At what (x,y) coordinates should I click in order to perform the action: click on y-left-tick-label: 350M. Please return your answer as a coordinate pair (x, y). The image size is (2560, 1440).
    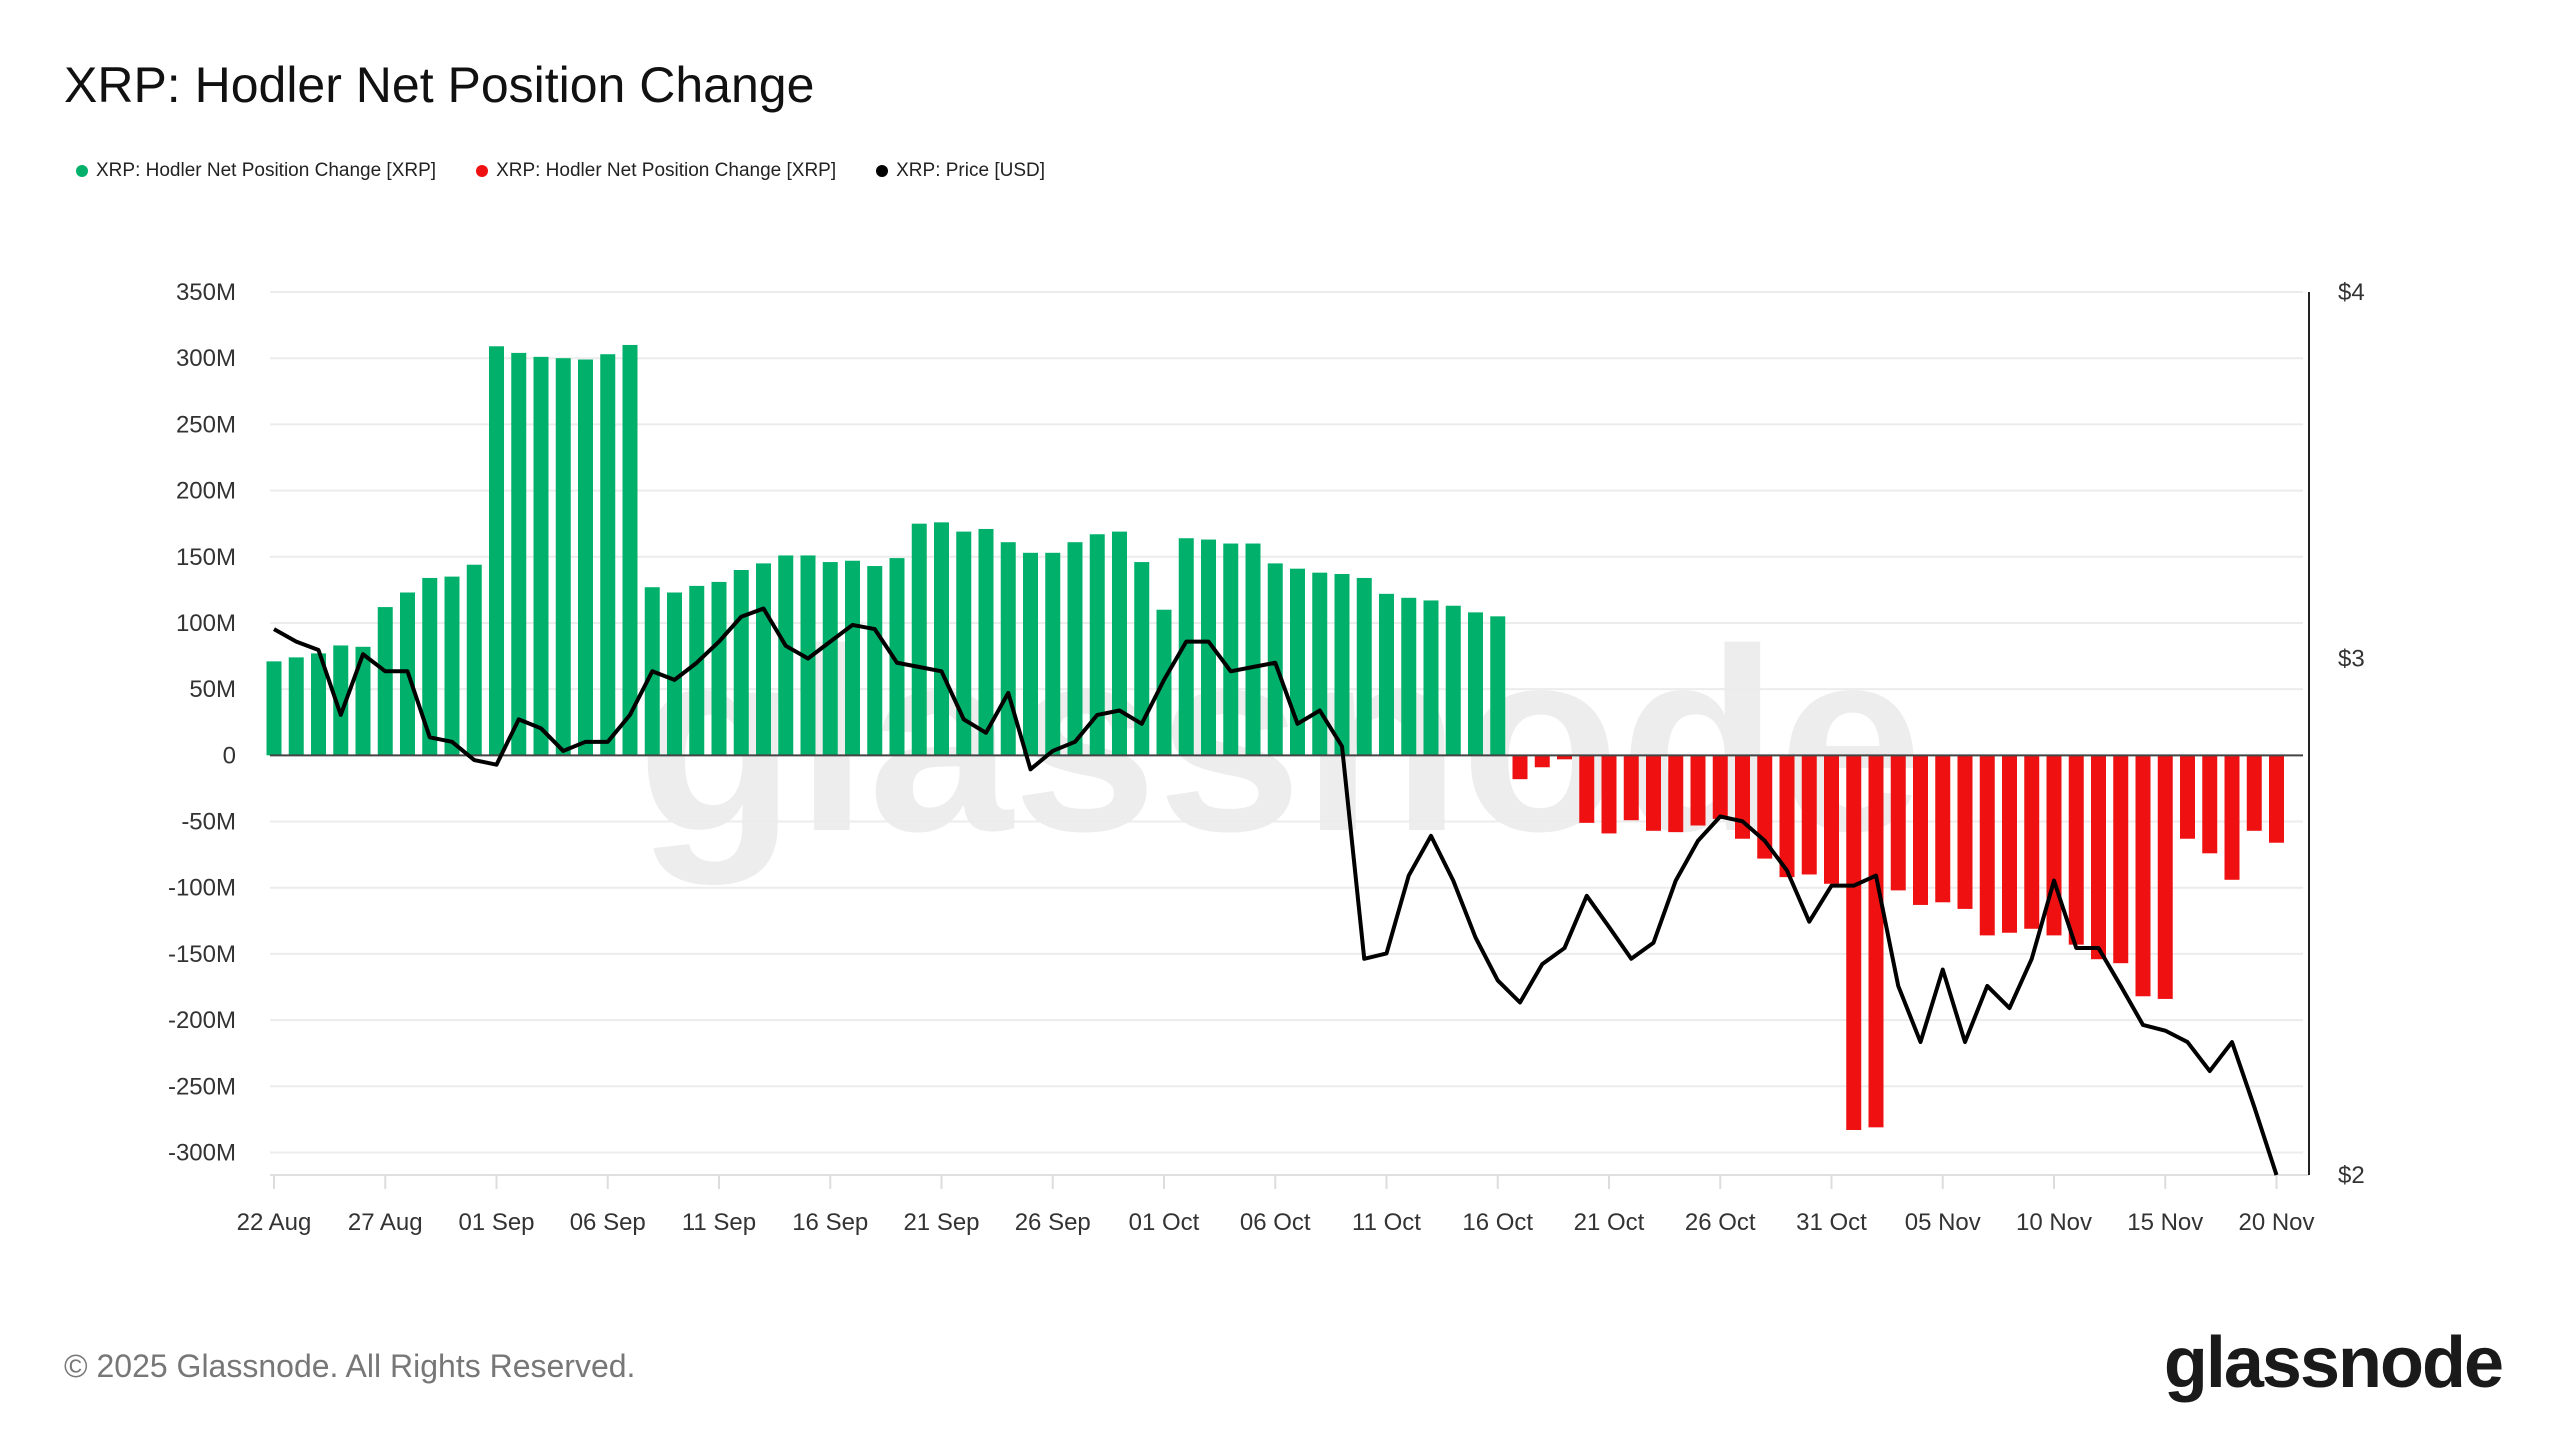
    Looking at the image, I should click on (206, 292).